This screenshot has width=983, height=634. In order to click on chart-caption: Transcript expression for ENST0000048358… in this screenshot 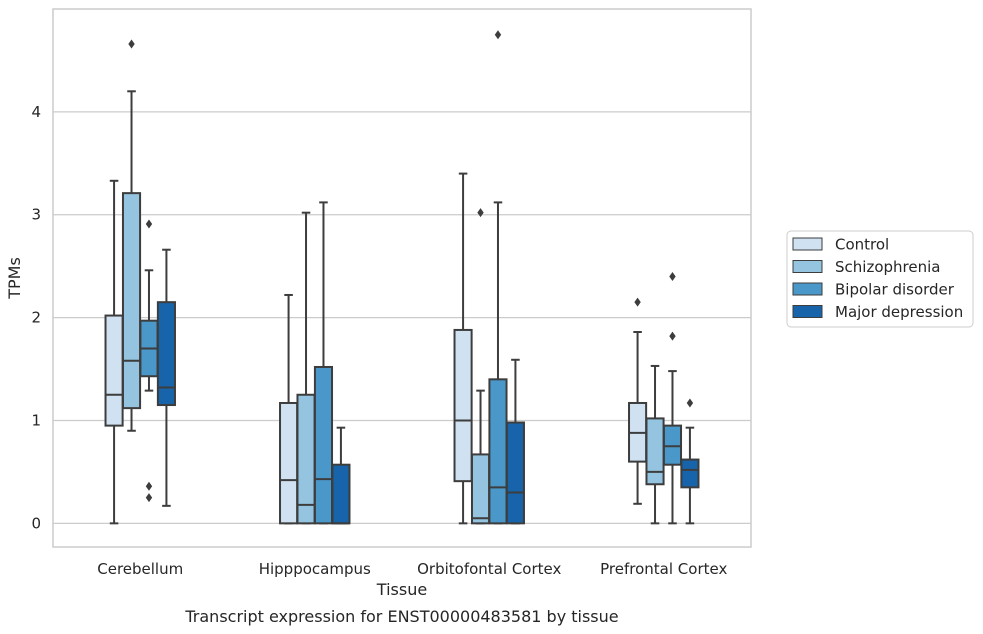, I will do `click(401, 616)`.